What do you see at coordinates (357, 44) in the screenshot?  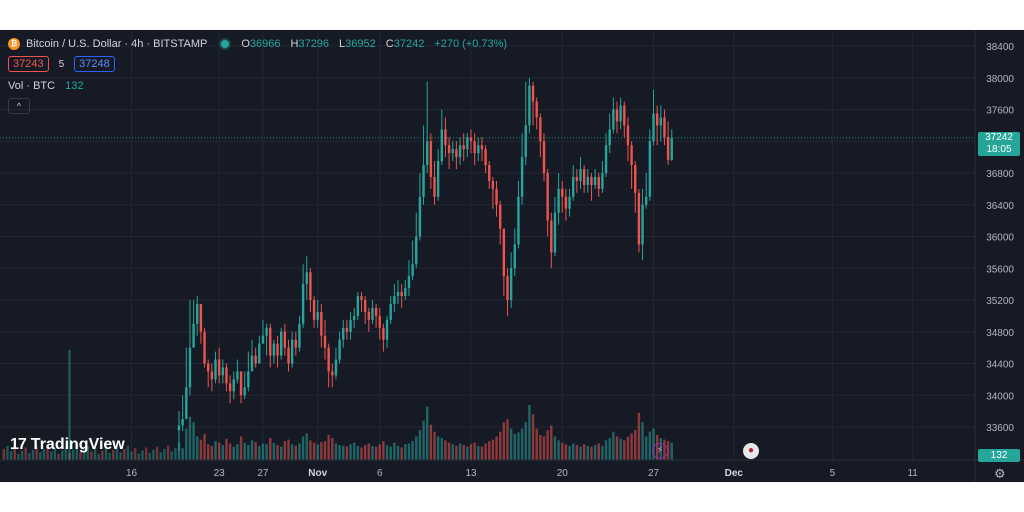 I see `ohlc-low: L36952` at bounding box center [357, 44].